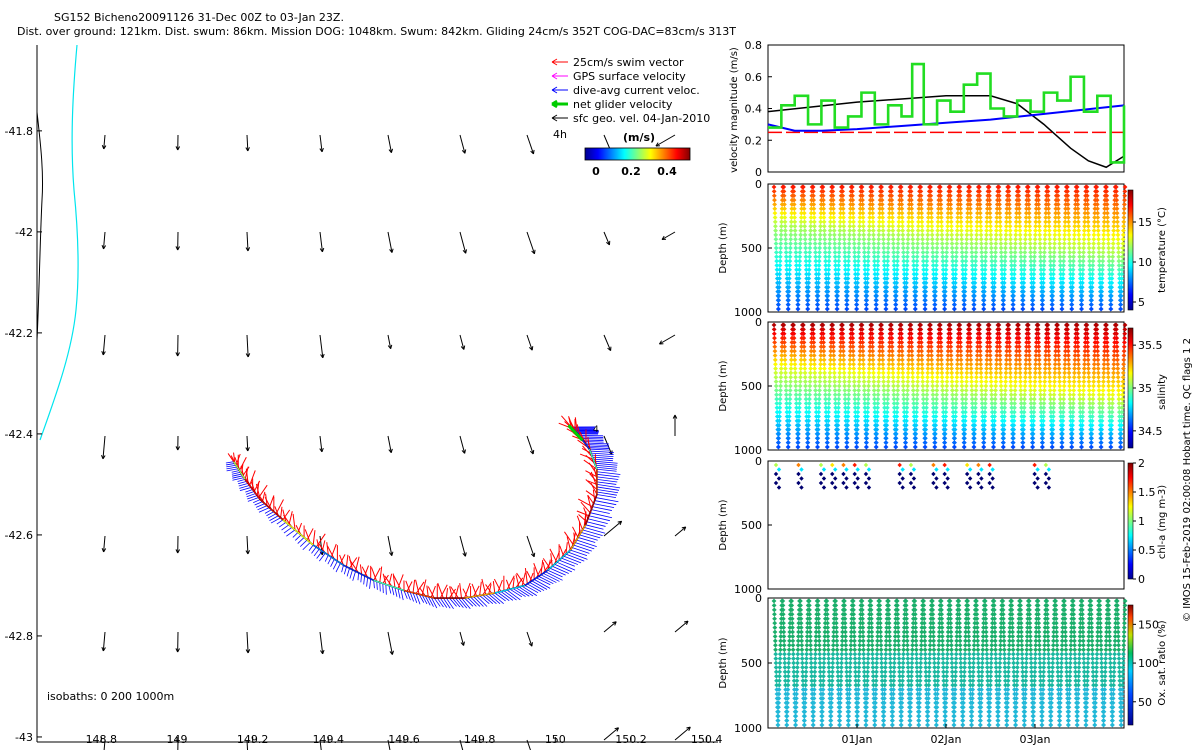 This screenshot has height=750, width=1200. What do you see at coordinates (754, 45) in the screenshot?
I see `velocity-y-tick-label: 0.8` at bounding box center [754, 45].